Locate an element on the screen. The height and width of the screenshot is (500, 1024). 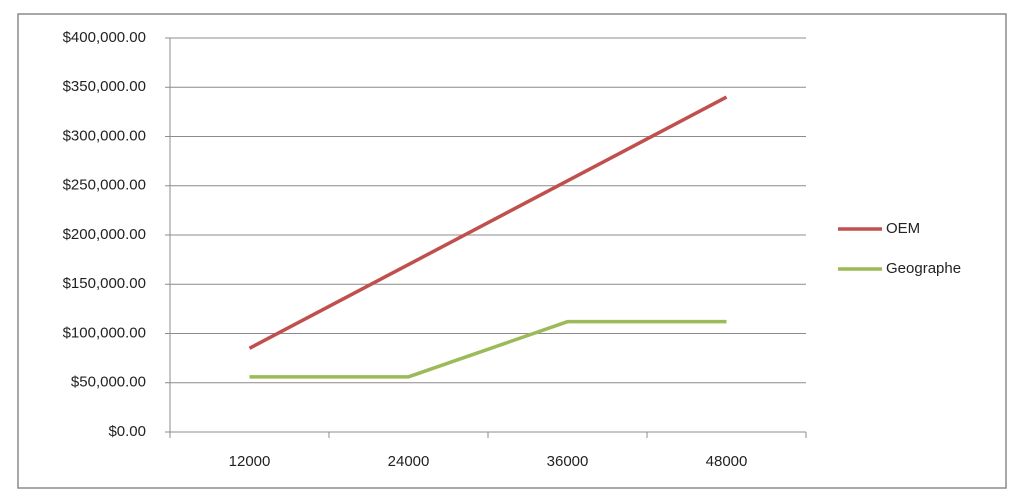
x-tick-label: 36000 is located at coordinates (568, 461).